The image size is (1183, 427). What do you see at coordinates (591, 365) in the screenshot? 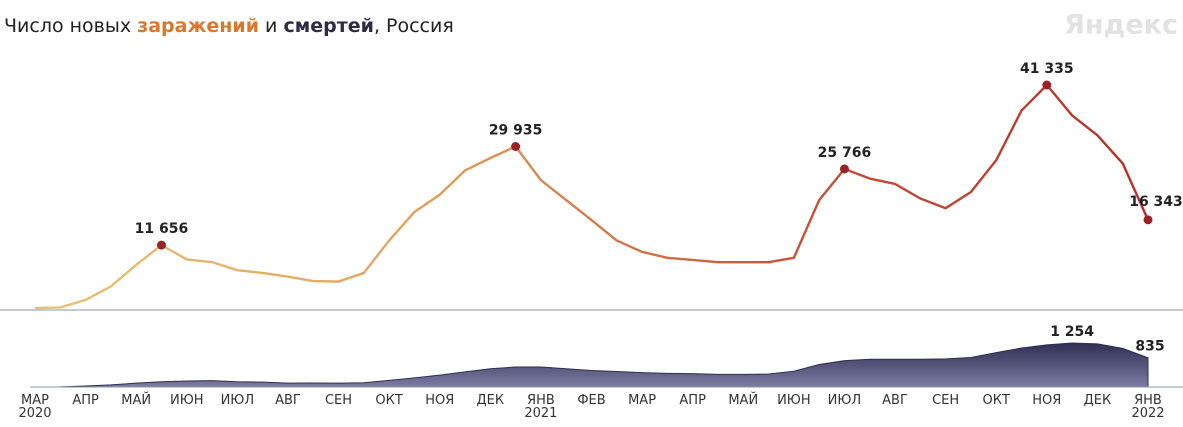
I see `deaths-area` at bounding box center [591, 365].